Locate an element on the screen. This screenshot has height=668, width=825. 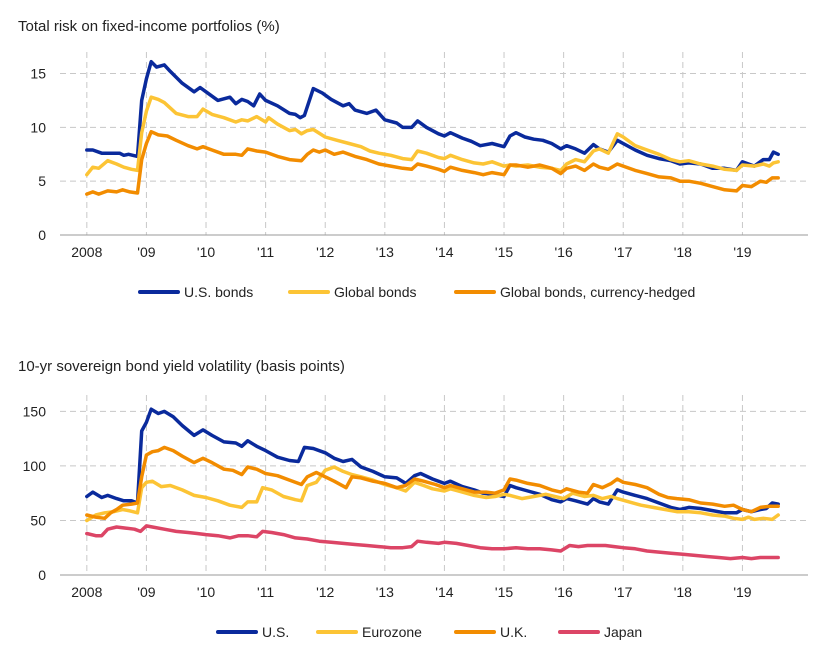
legend-label: Global bonds is located at coordinates (375, 292).